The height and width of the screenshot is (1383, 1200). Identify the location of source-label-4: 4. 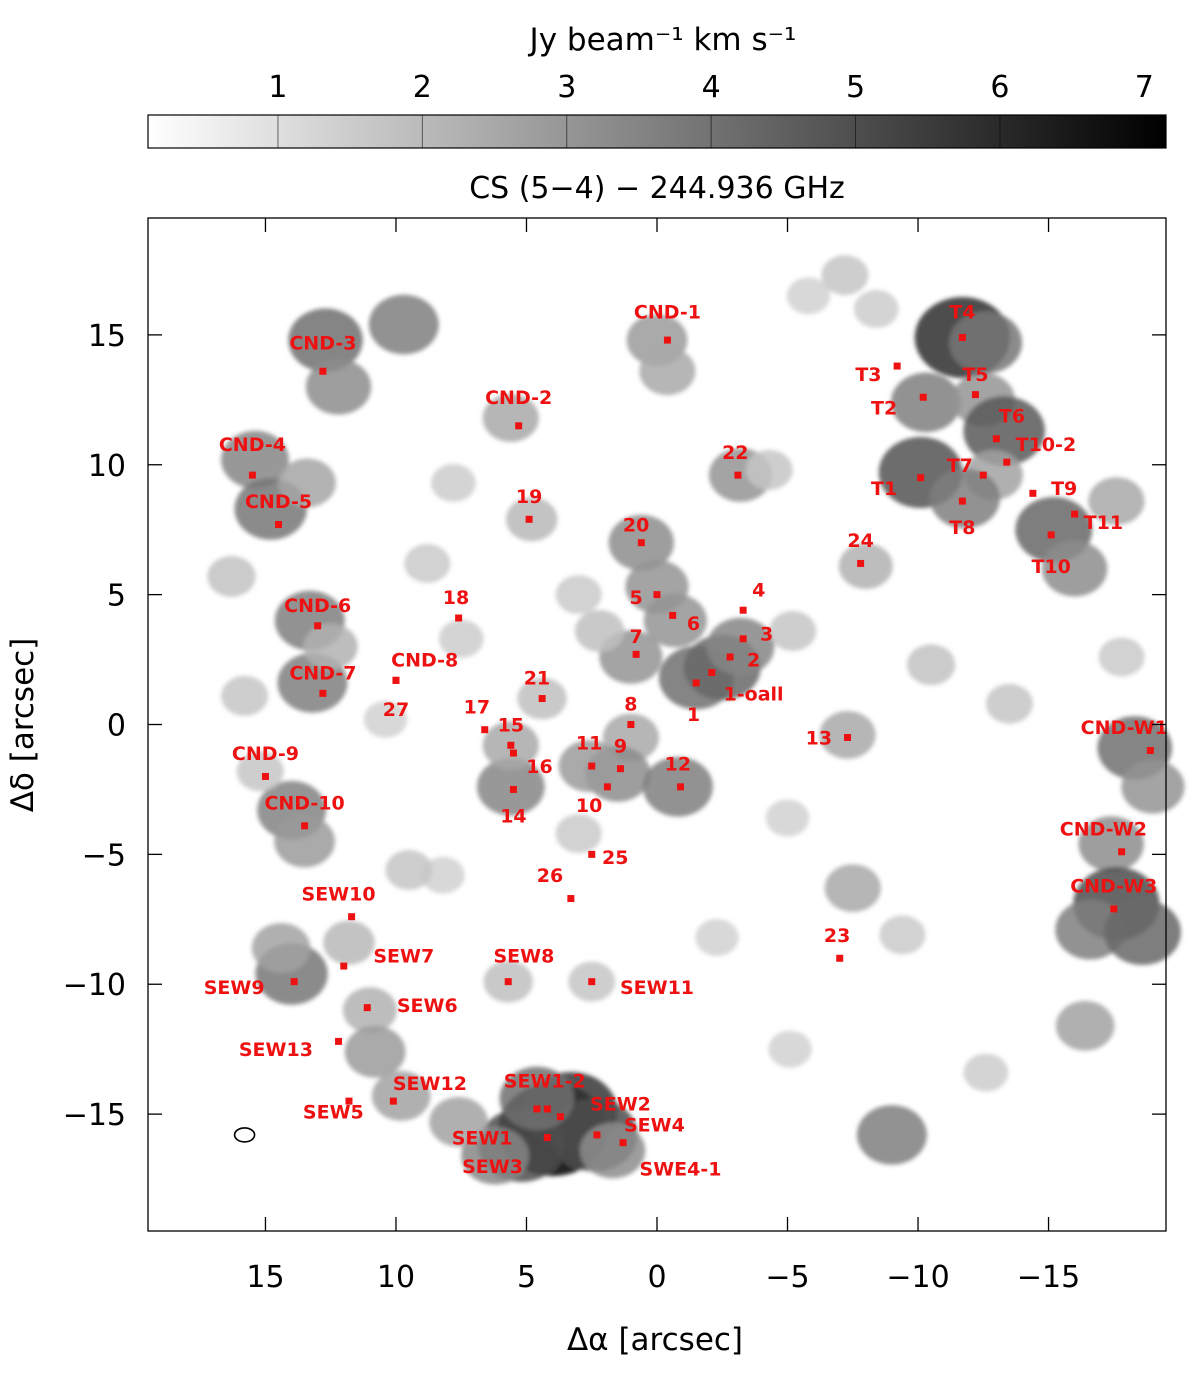
(758, 590).